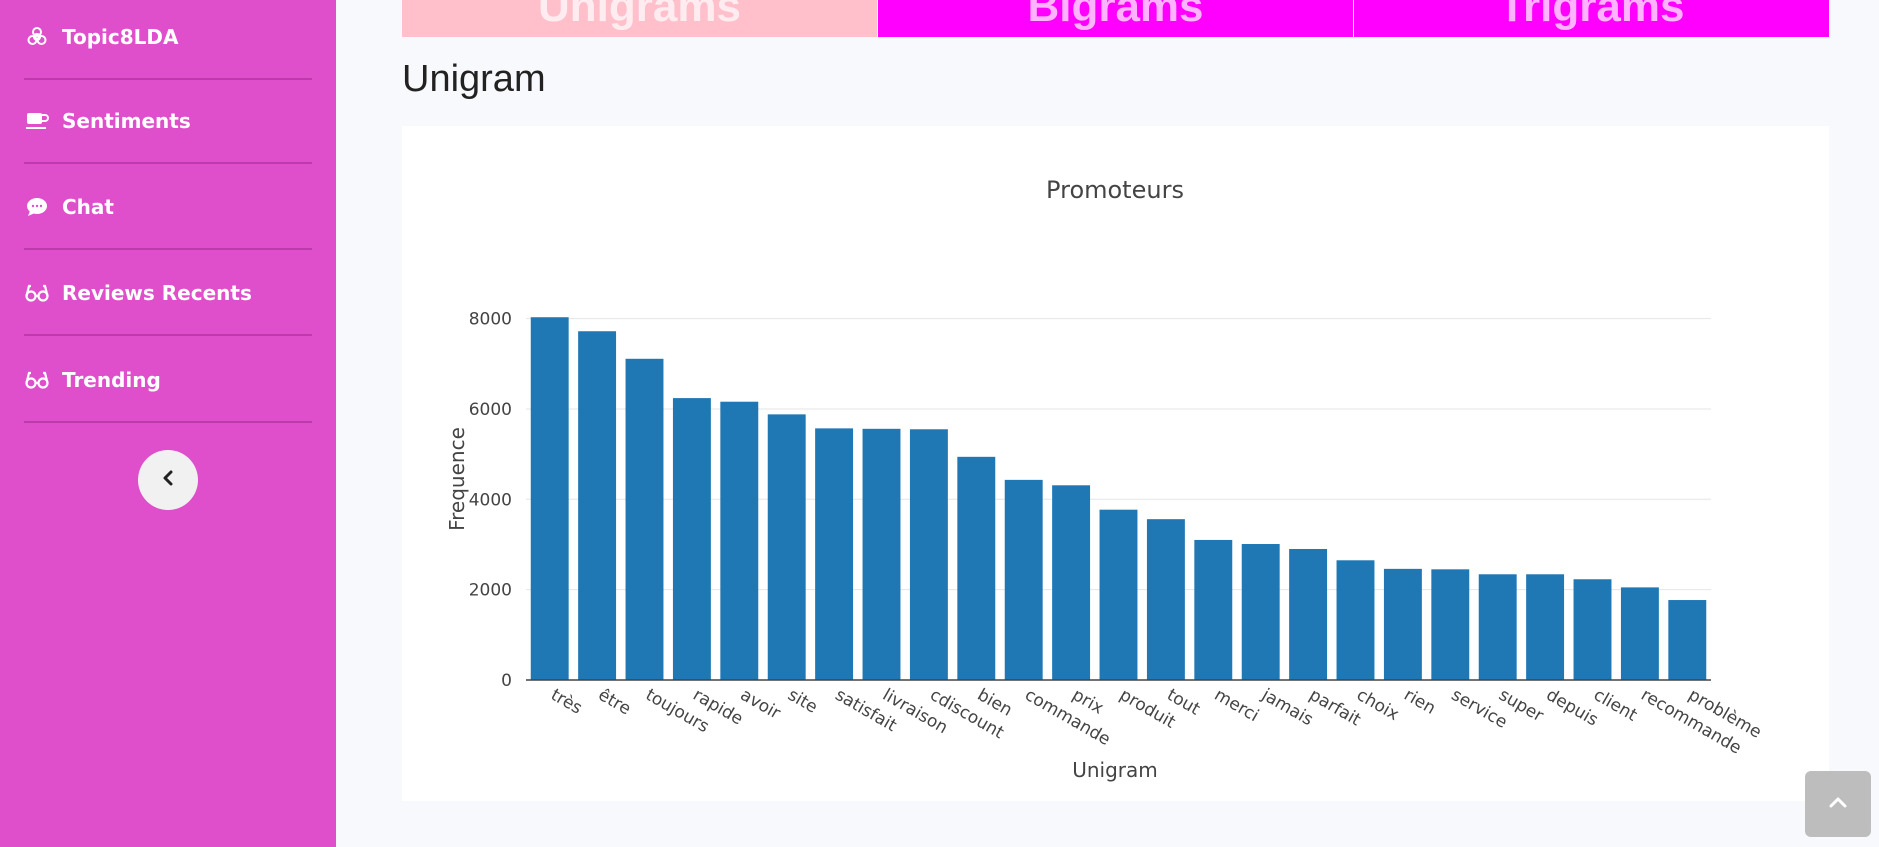 The height and width of the screenshot is (847, 1879). Describe the element at coordinates (1071, 582) in the screenshot. I see `bar-prix` at that location.